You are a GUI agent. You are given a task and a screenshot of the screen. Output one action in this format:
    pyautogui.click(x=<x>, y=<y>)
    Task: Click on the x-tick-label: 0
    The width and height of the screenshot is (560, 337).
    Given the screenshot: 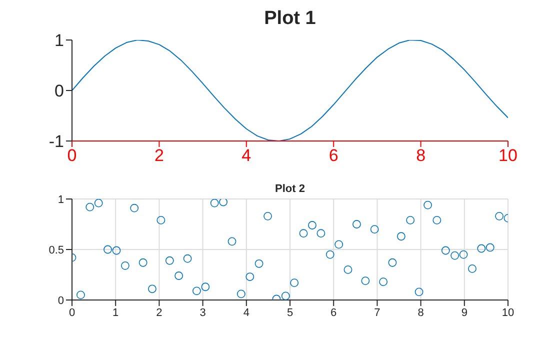 What is the action you would take?
    pyautogui.click(x=72, y=312)
    